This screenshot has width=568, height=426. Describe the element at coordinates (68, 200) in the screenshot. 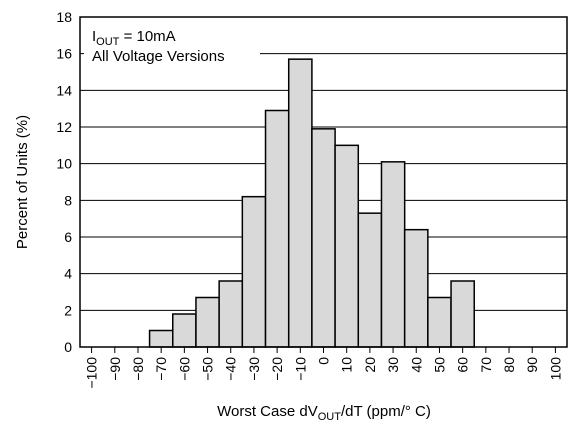

I see `y-tick-label: 8` at that location.